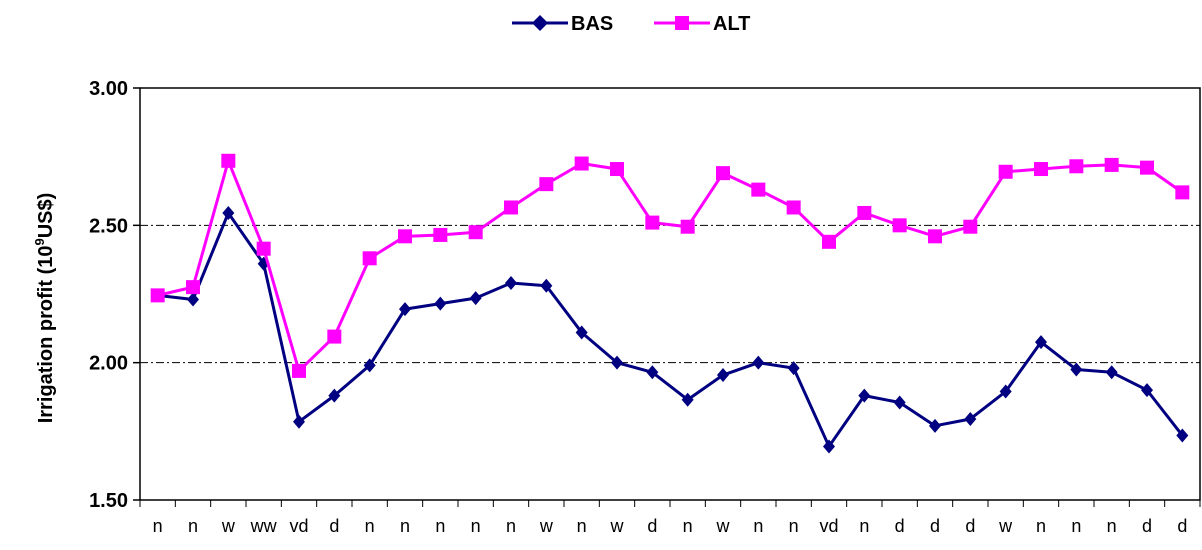 Image resolution: width=1202 pixels, height=550 pixels. I want to click on y-axis: 1.50 2.00 2.50 3.00, so click(114, 295).